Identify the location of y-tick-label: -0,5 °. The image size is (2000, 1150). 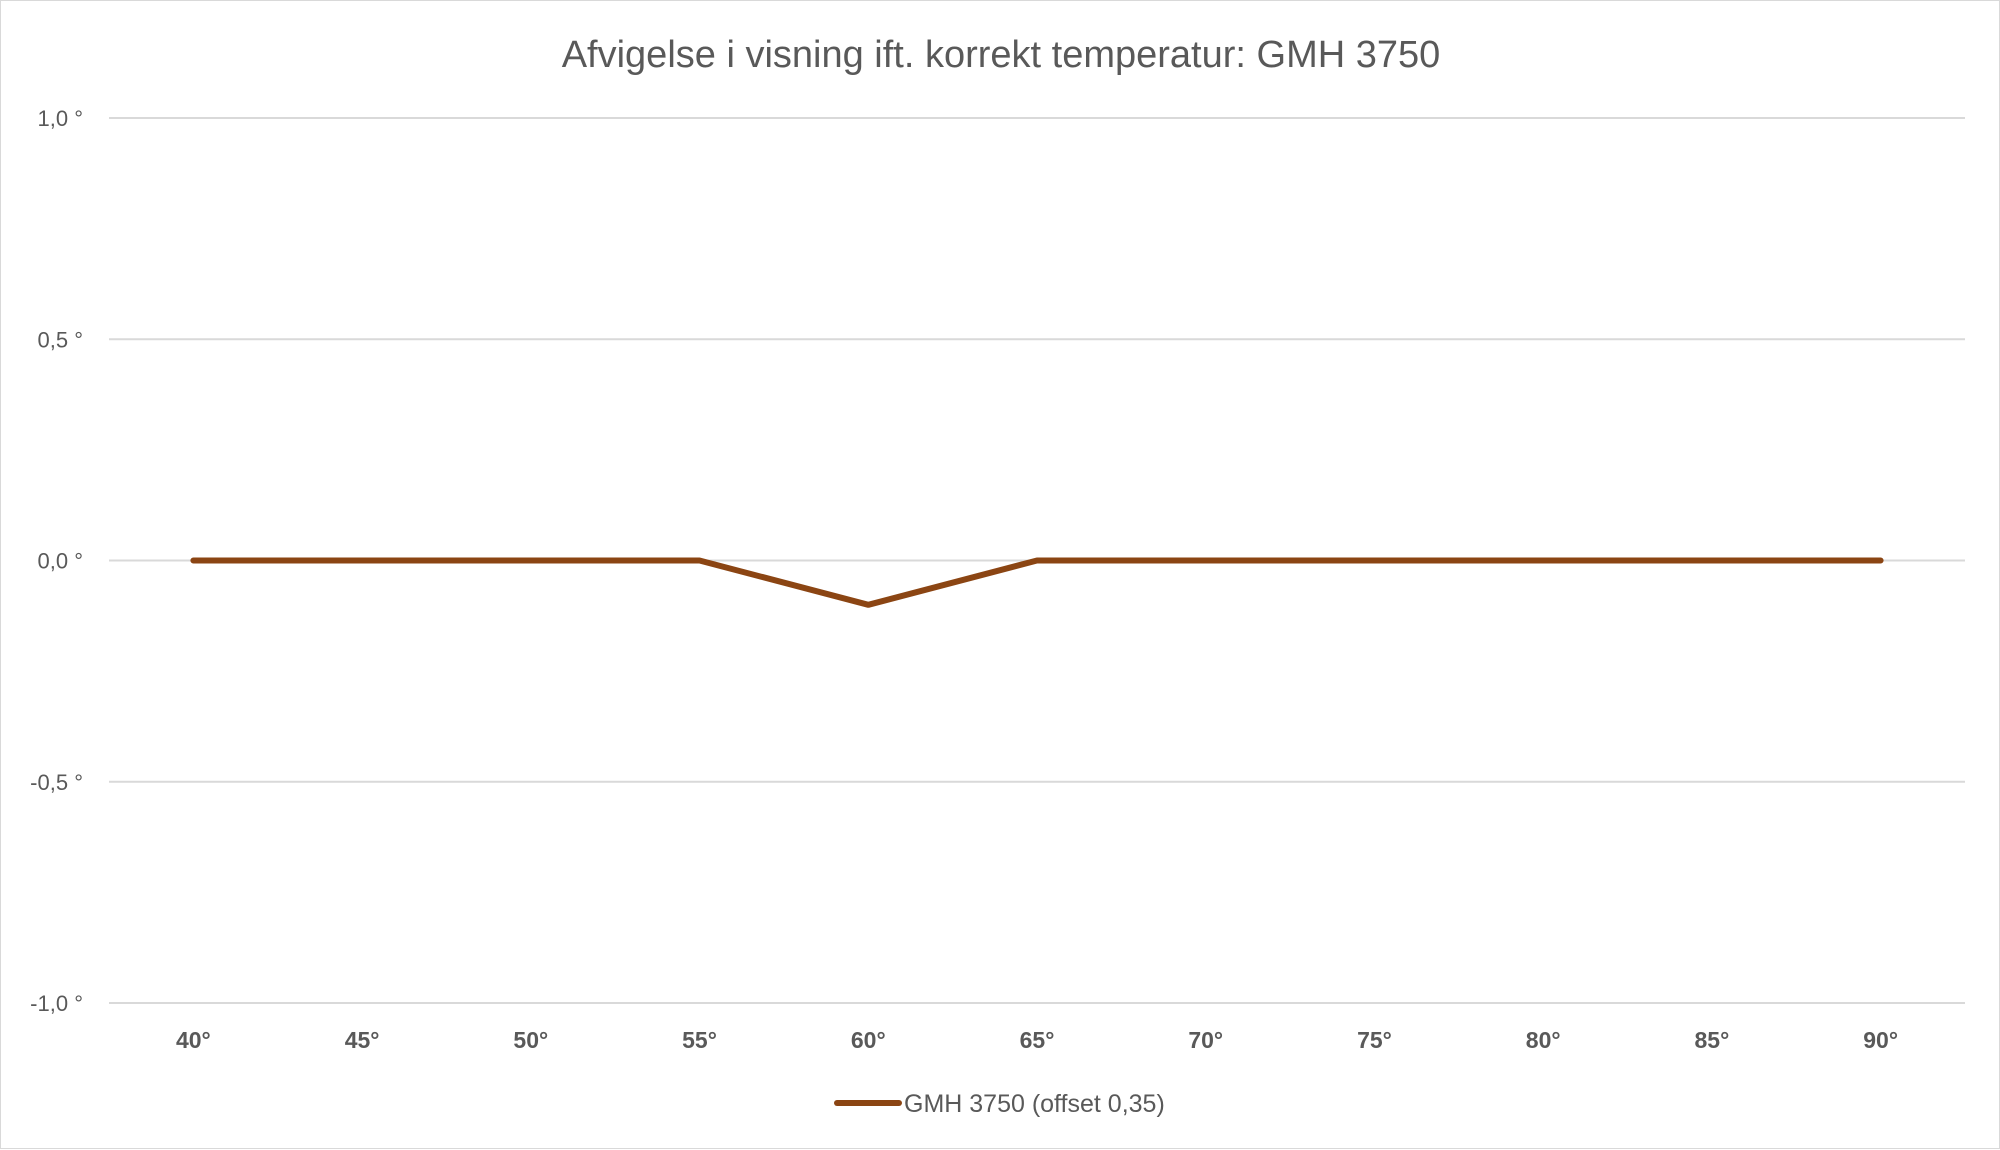
(56, 782).